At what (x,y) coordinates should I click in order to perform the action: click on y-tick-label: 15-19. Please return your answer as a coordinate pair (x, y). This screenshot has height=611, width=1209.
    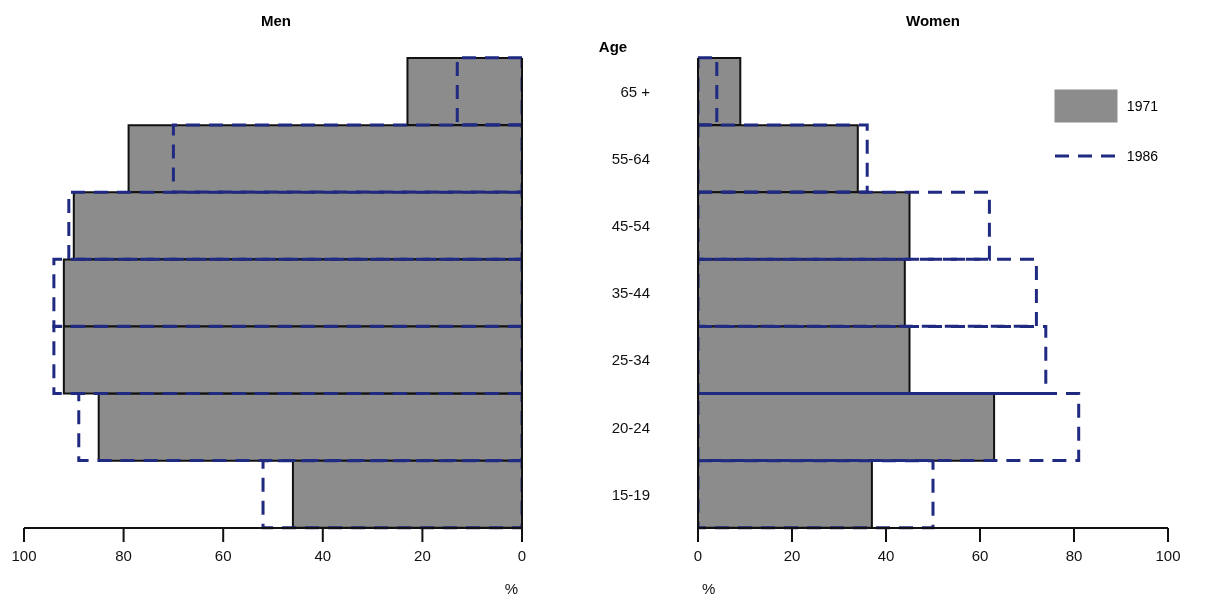
    Looking at the image, I should click on (630, 494).